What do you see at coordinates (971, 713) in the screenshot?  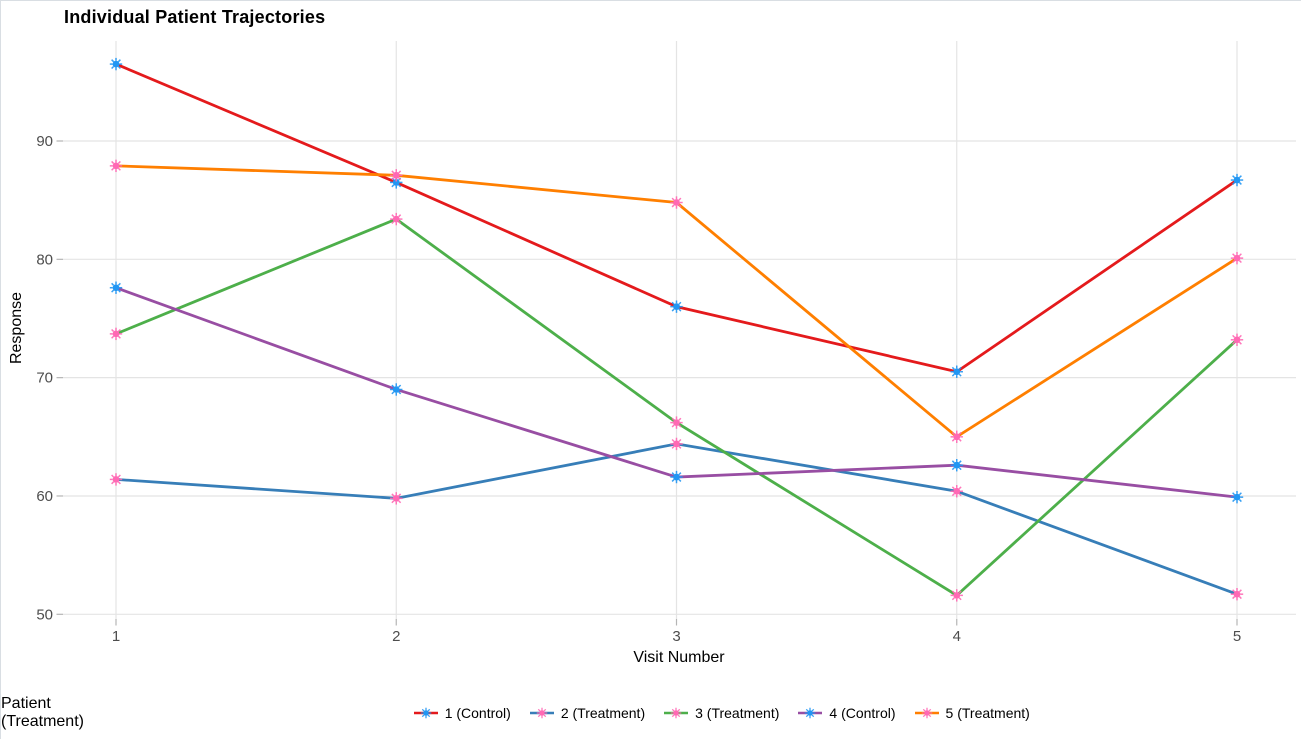 I see `legend-item-patient-5: 5 (Treatment)` at bounding box center [971, 713].